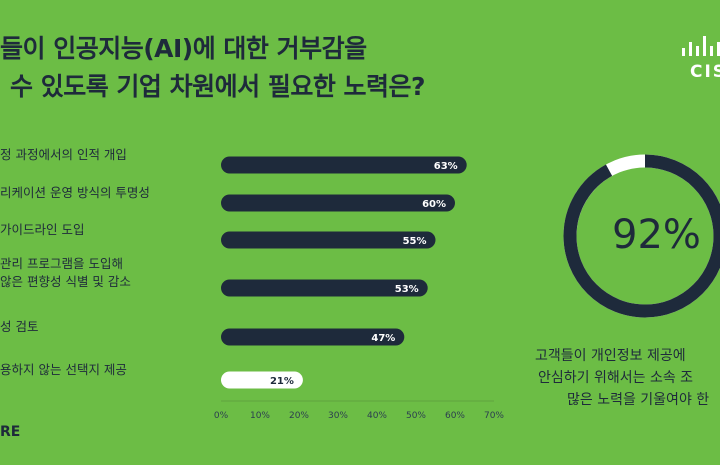 Image resolution: width=720 pixels, height=465 pixels. Describe the element at coordinates (63, 154) in the screenshot. I see `category-label: 정 과정에서의 인적 개입` at that location.